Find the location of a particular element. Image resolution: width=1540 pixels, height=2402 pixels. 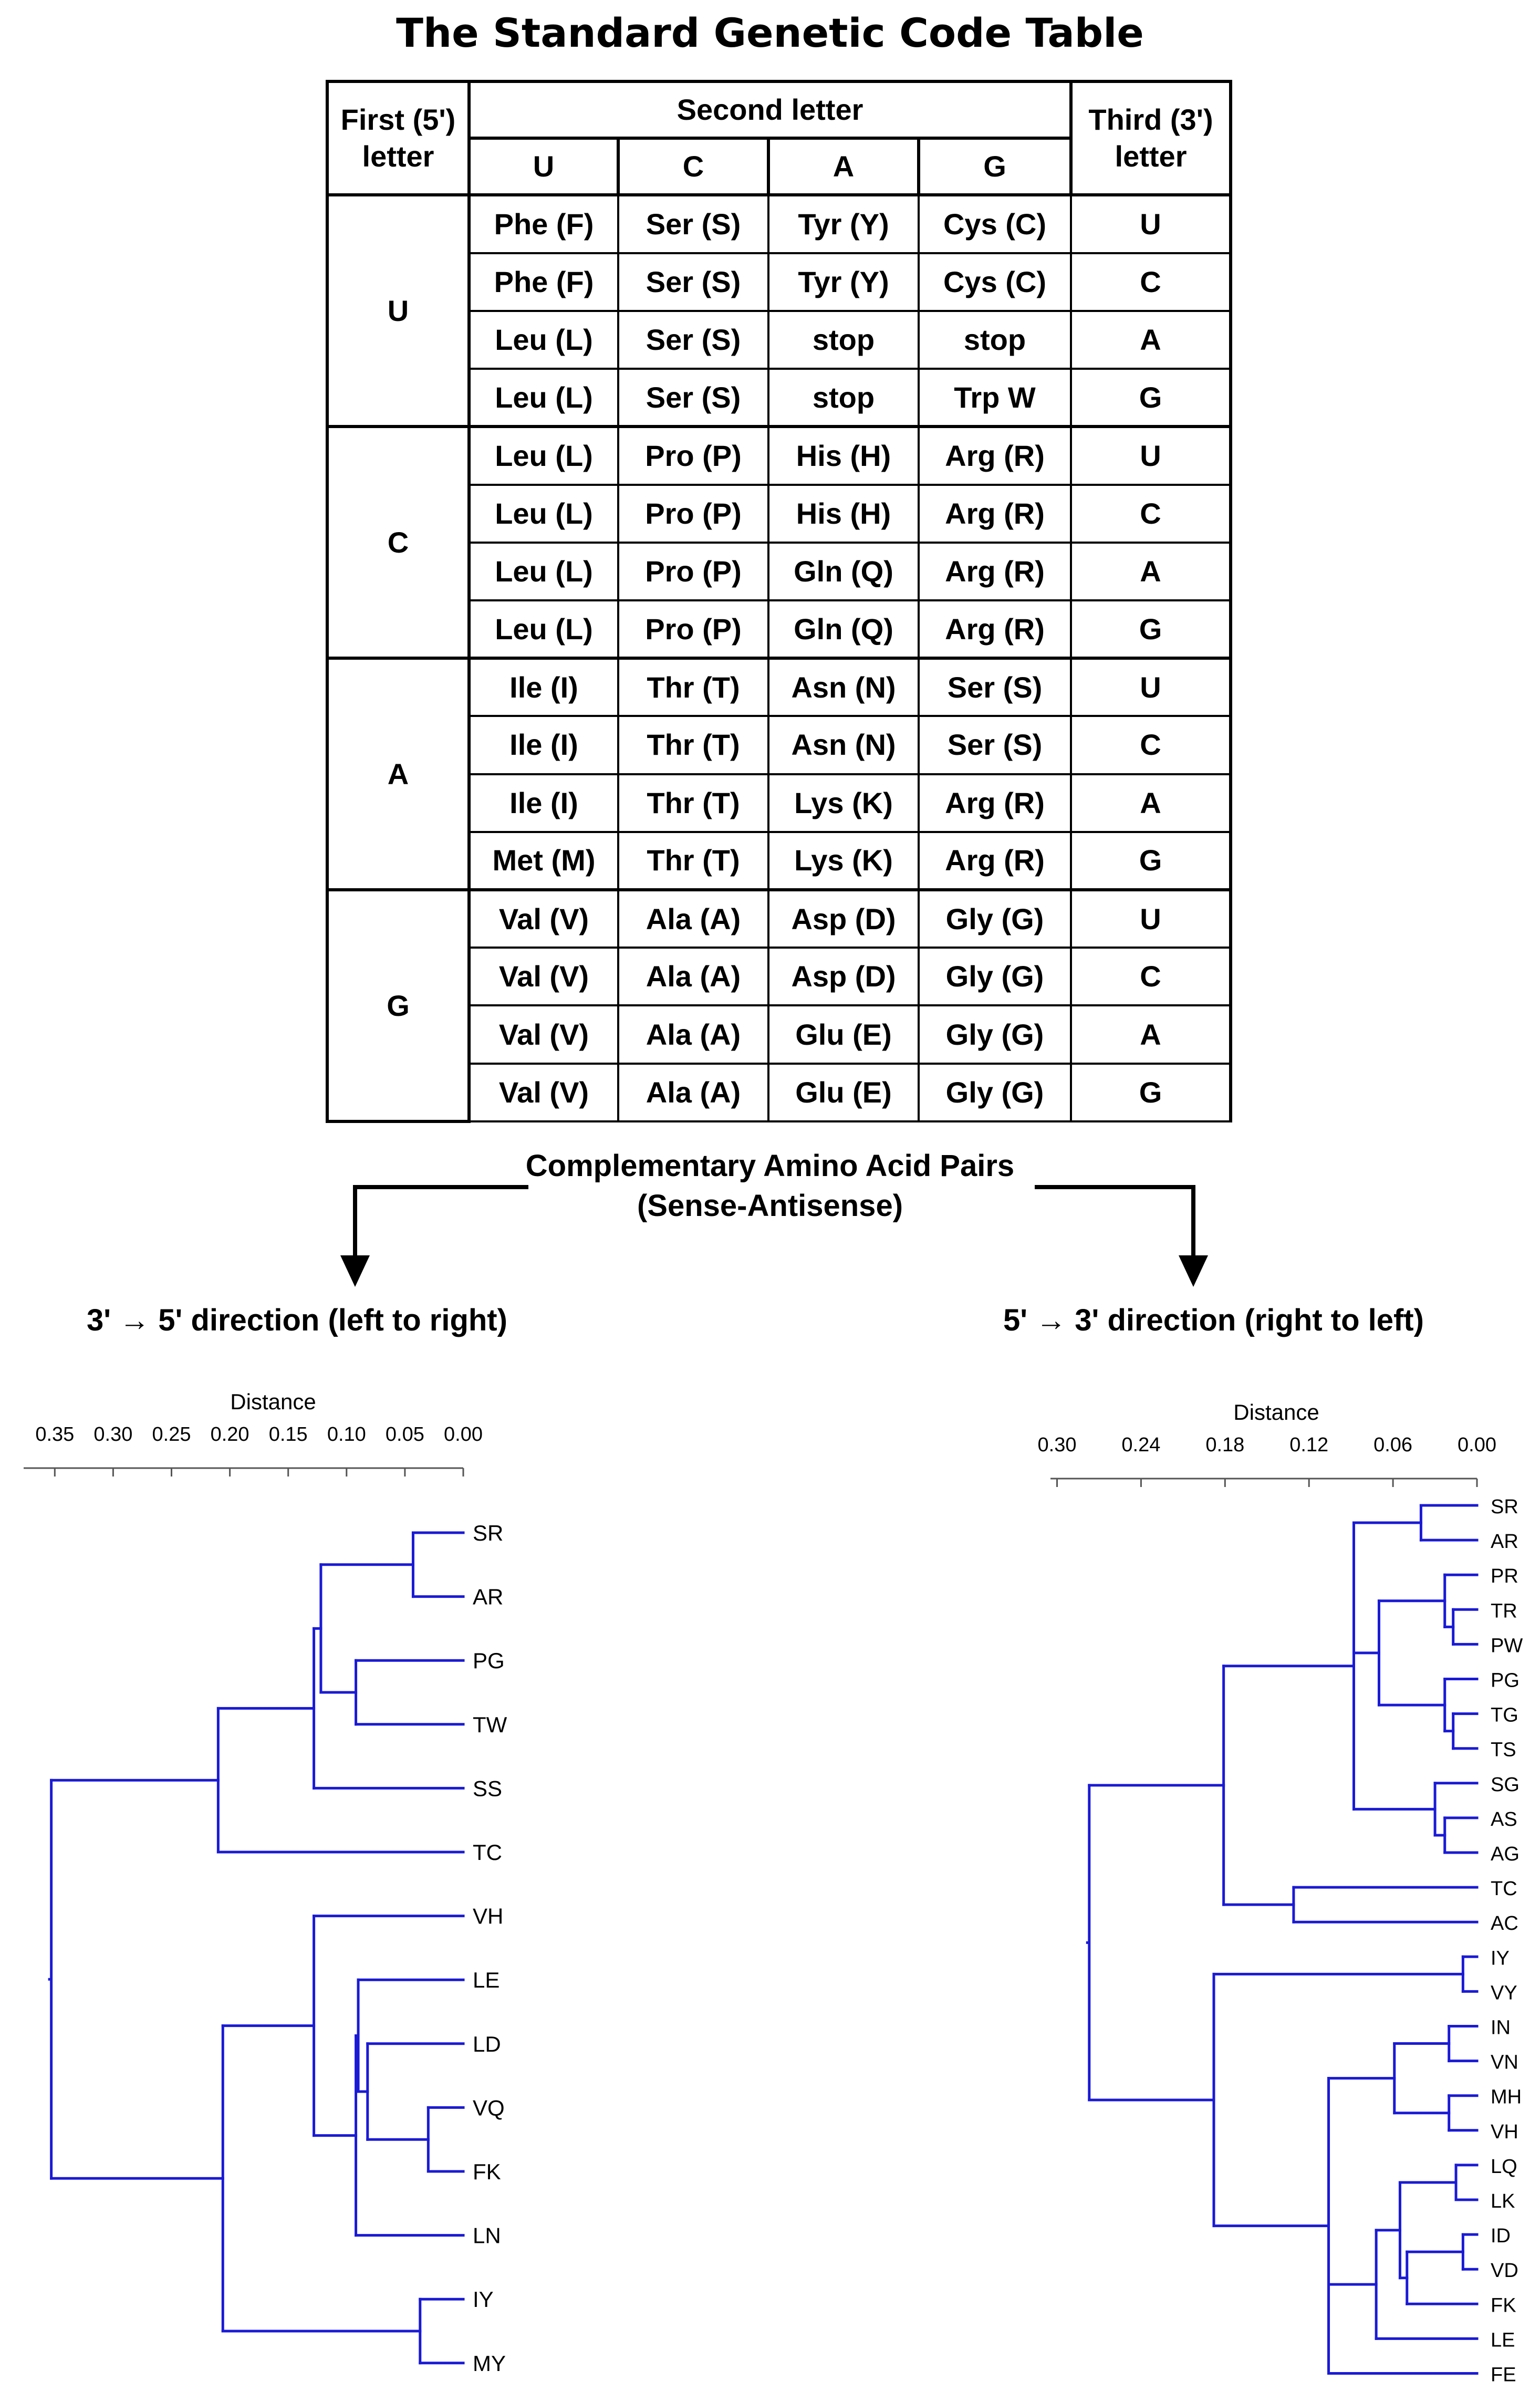

left-leaf-label: LE is located at coordinates (486, 1980).